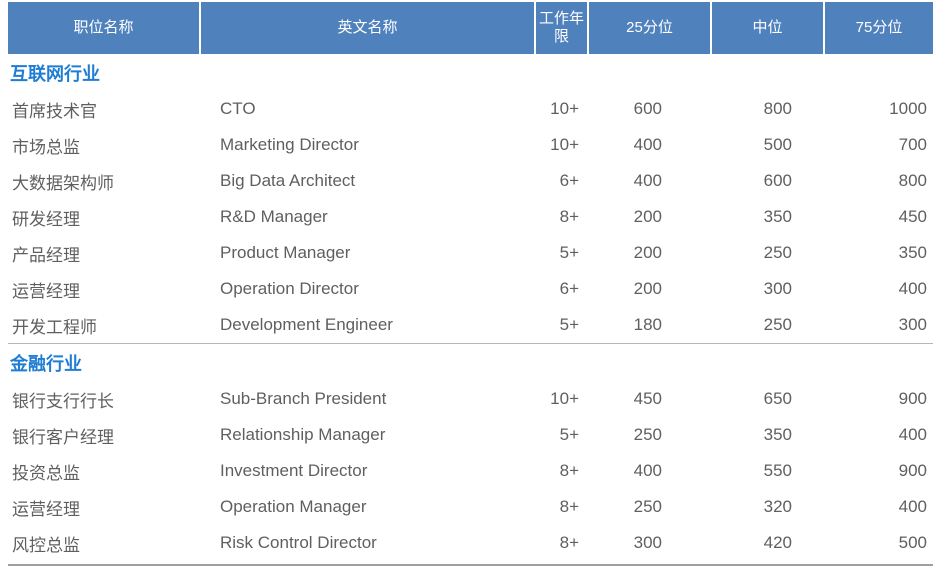 This screenshot has width=941, height=575. Describe the element at coordinates (294, 470) in the screenshot. I see `cell-english-name: Investment Director` at that location.